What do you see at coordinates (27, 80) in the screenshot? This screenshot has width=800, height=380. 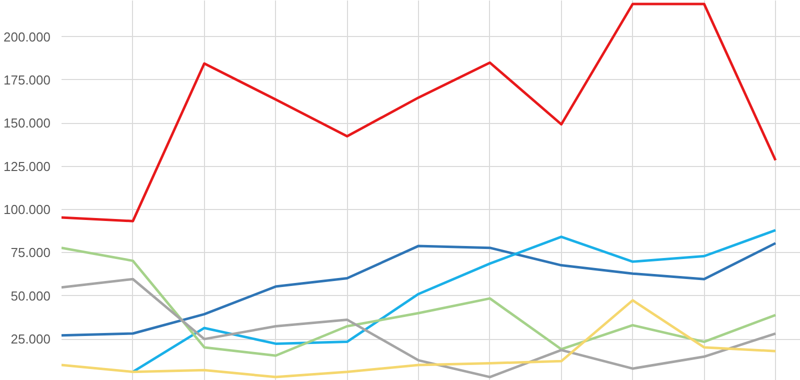 I see `y-tick-label: 175.000` at bounding box center [27, 80].